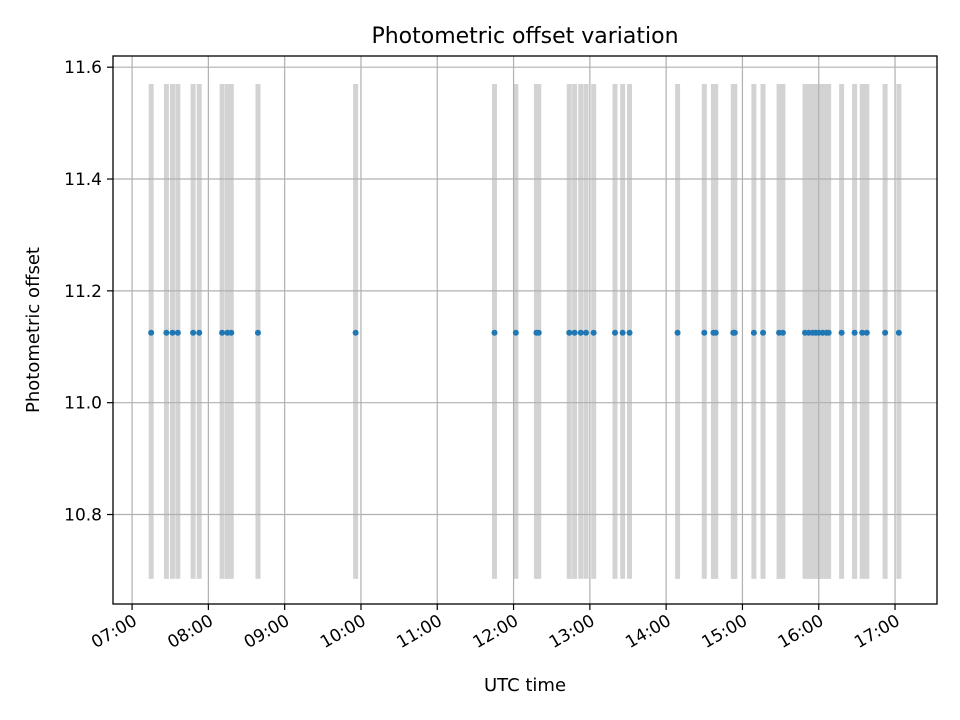 The height and width of the screenshot is (720, 960). I want to click on y-tick-label: 11.2, so click(83, 292).